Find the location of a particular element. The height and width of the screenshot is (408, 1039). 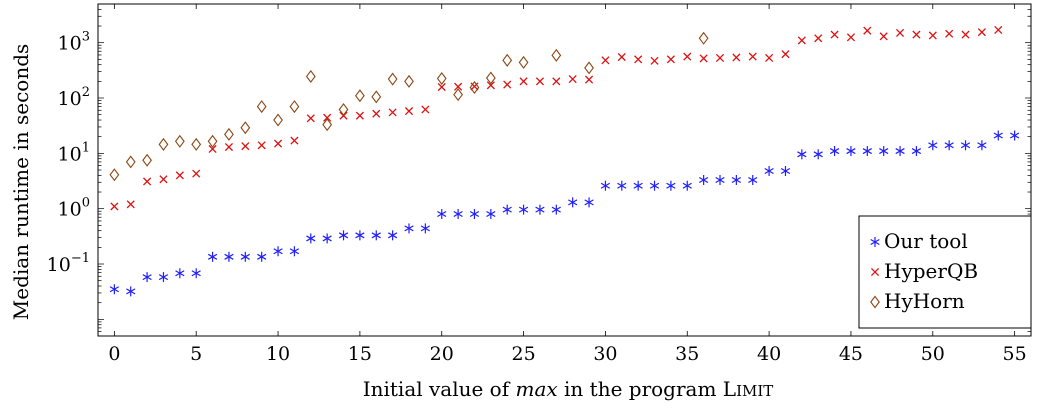

legend-item-hyhorn: HyHorn is located at coordinates (917, 301).